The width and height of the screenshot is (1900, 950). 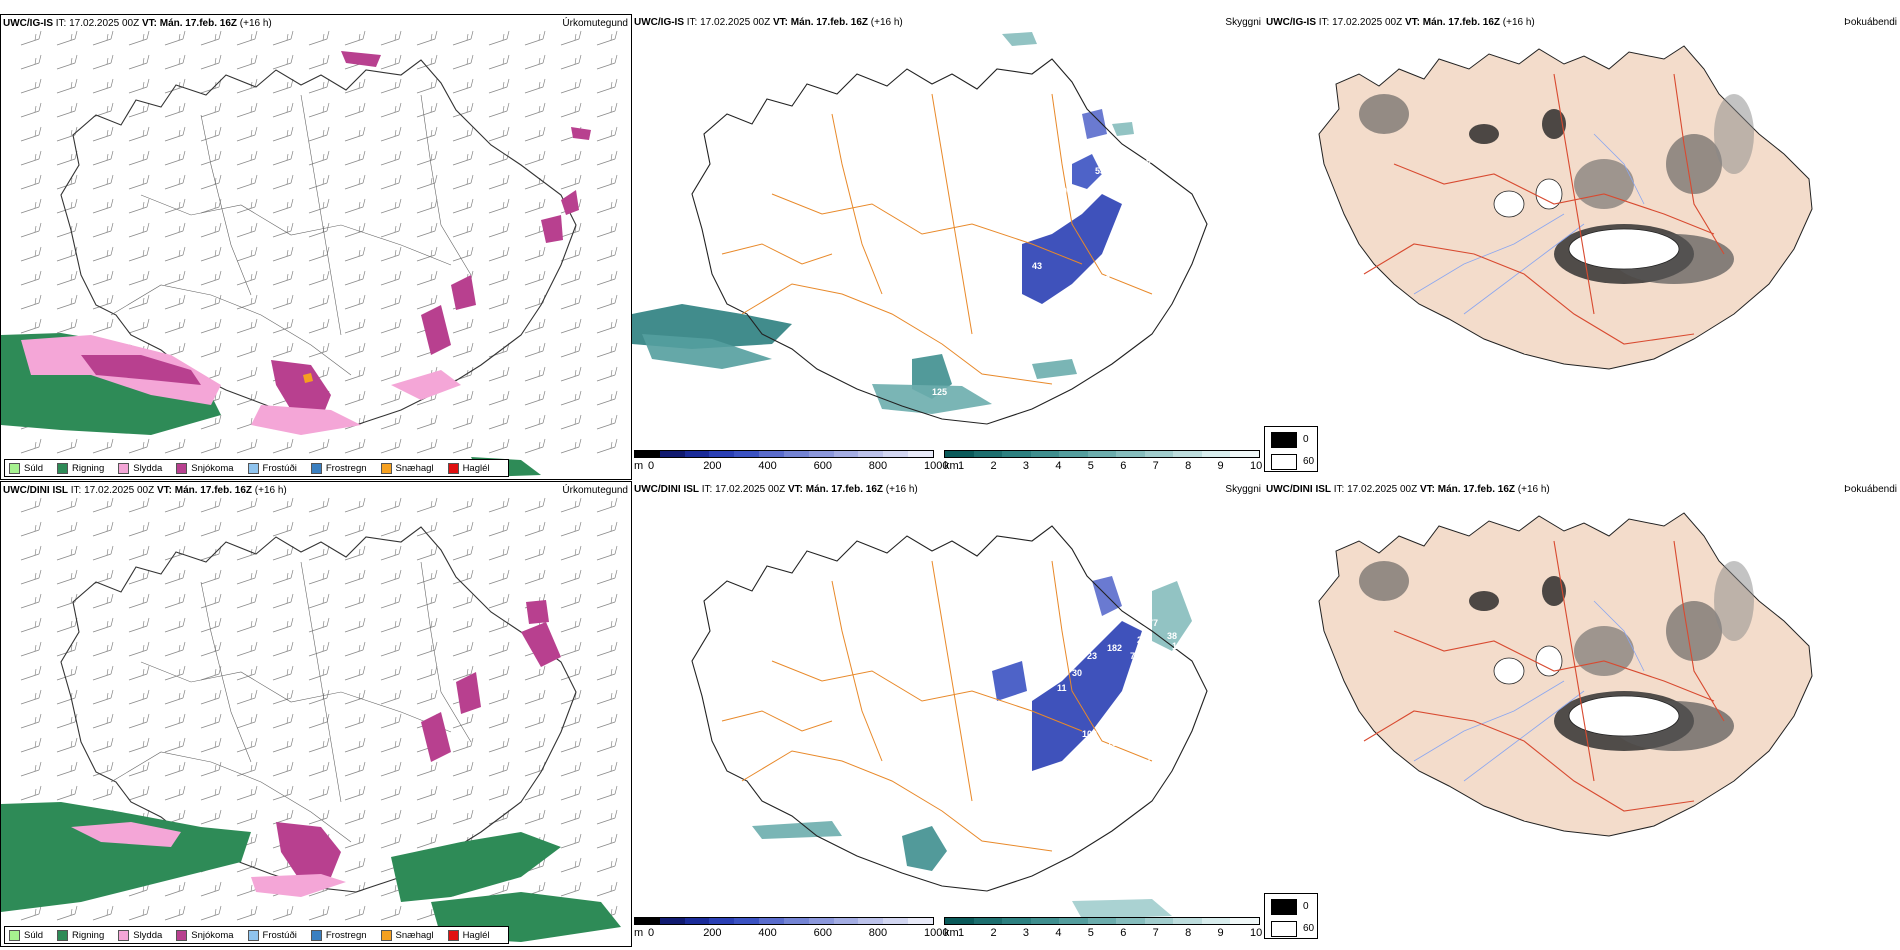 What do you see at coordinates (595, 23) in the screenshot?
I see `precip-title: Úrkomutegund` at bounding box center [595, 23].